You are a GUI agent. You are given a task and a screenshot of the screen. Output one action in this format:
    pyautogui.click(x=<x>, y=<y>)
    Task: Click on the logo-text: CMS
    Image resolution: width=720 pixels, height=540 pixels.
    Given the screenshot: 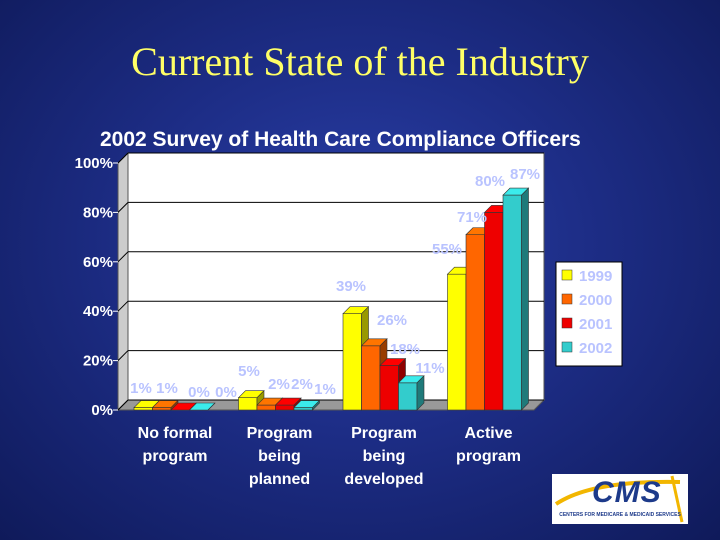 What is the action you would take?
    pyautogui.click(x=627, y=492)
    